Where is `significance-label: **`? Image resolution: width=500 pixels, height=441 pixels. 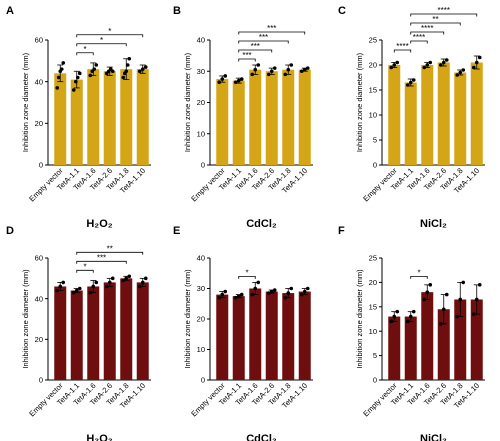
significance-label: ** is located at coordinates (110, 248).